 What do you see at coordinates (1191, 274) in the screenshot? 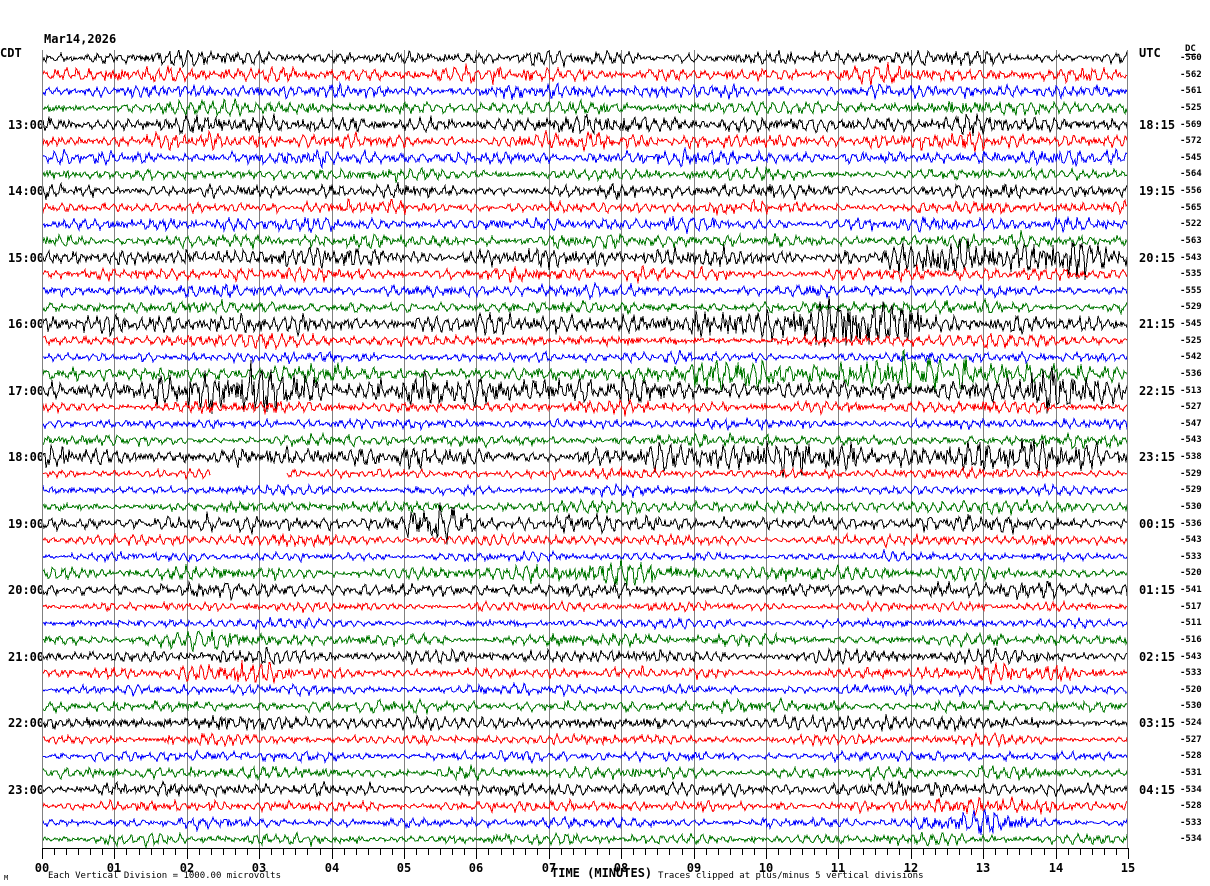
I see `dc-value: -535` at bounding box center [1191, 274].